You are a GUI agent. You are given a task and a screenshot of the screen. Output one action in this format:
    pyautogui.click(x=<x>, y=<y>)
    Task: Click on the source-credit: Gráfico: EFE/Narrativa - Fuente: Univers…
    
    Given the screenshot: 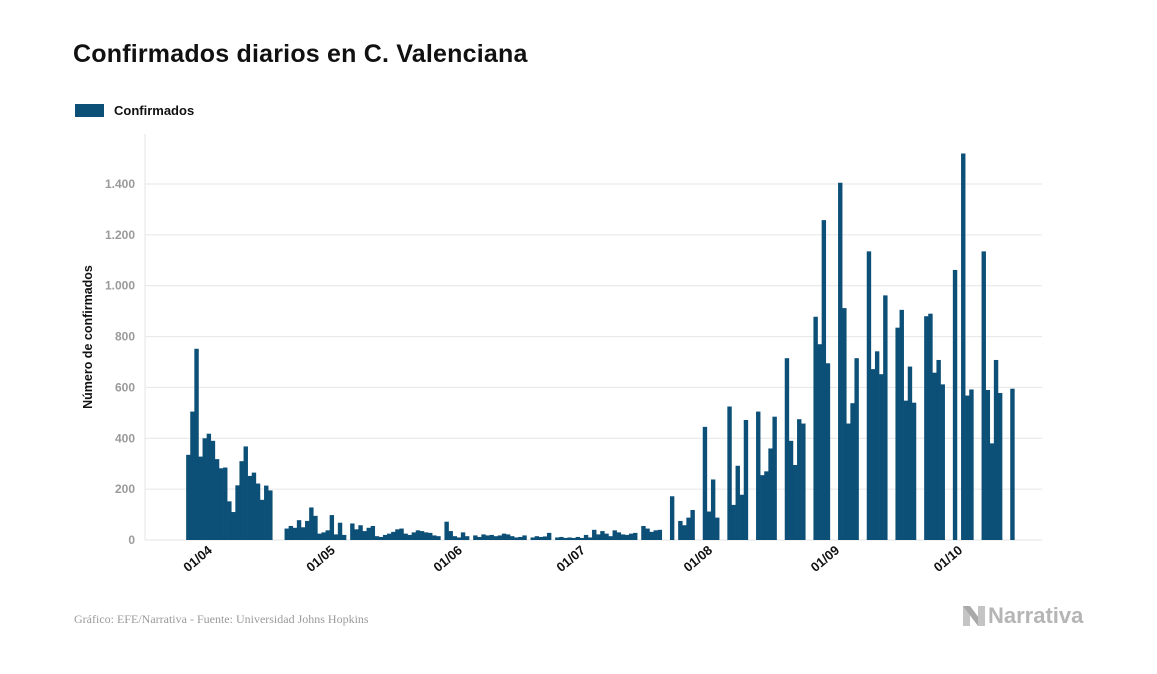 What is the action you would take?
    pyautogui.click(x=221, y=619)
    